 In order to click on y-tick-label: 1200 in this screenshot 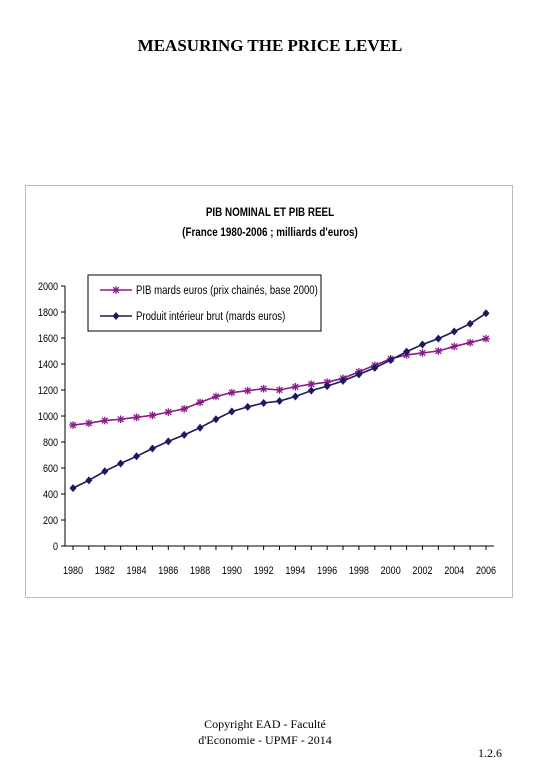, I will do `click(48, 391)`.